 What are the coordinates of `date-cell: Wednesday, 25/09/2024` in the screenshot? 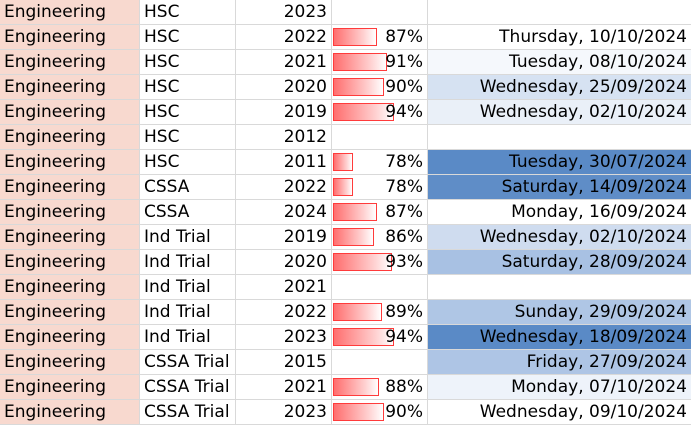 It's located at (559, 87).